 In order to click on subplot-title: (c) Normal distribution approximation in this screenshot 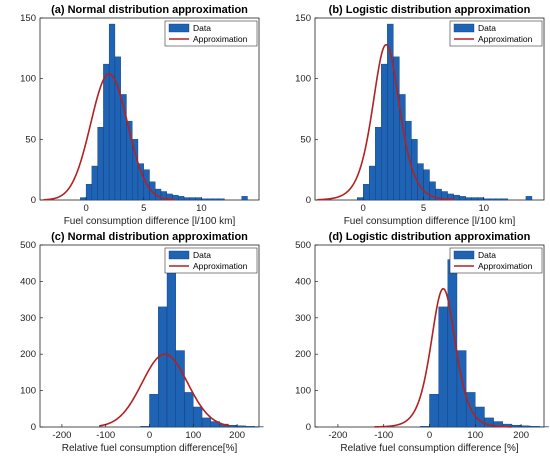, I will do `click(149, 237)`.